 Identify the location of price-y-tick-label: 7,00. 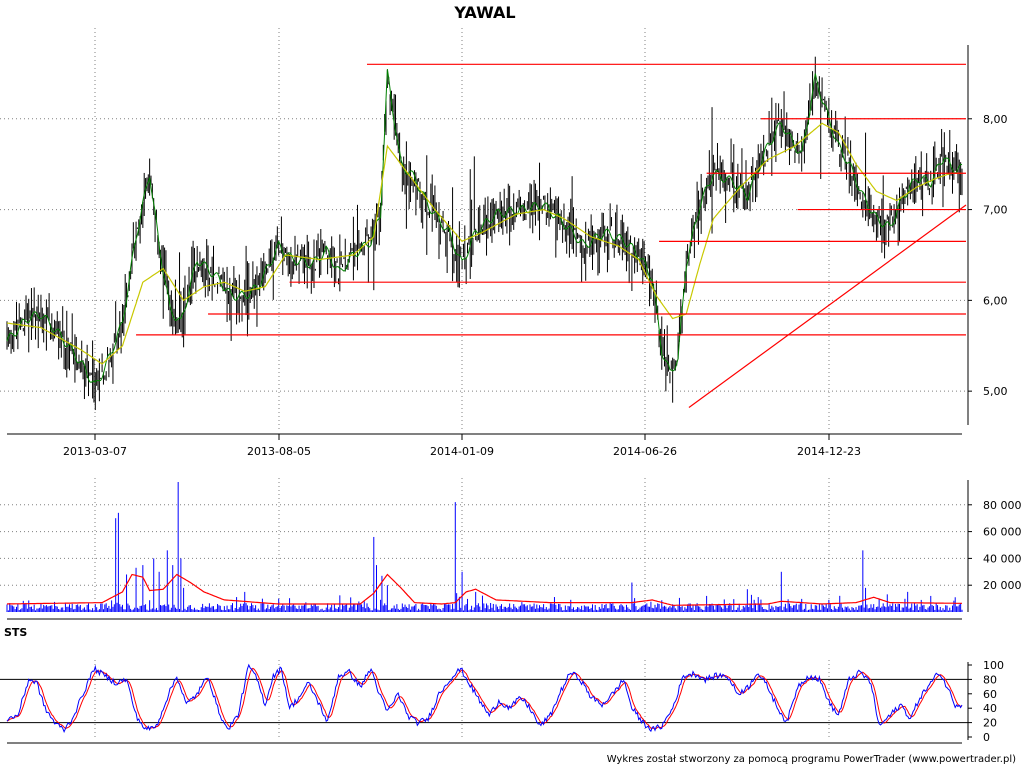
(995, 210).